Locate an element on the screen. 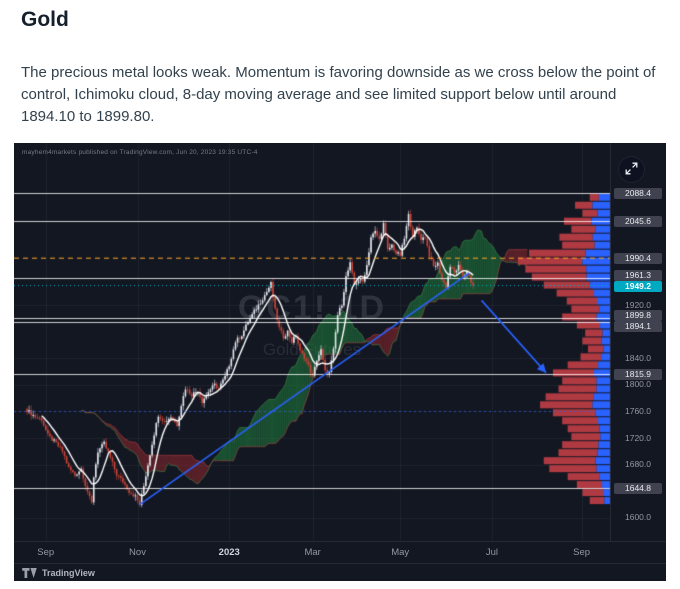 Image resolution: width=680 pixels, height=589 pixels. price-tick-label: 1840.0 is located at coordinates (638, 357).